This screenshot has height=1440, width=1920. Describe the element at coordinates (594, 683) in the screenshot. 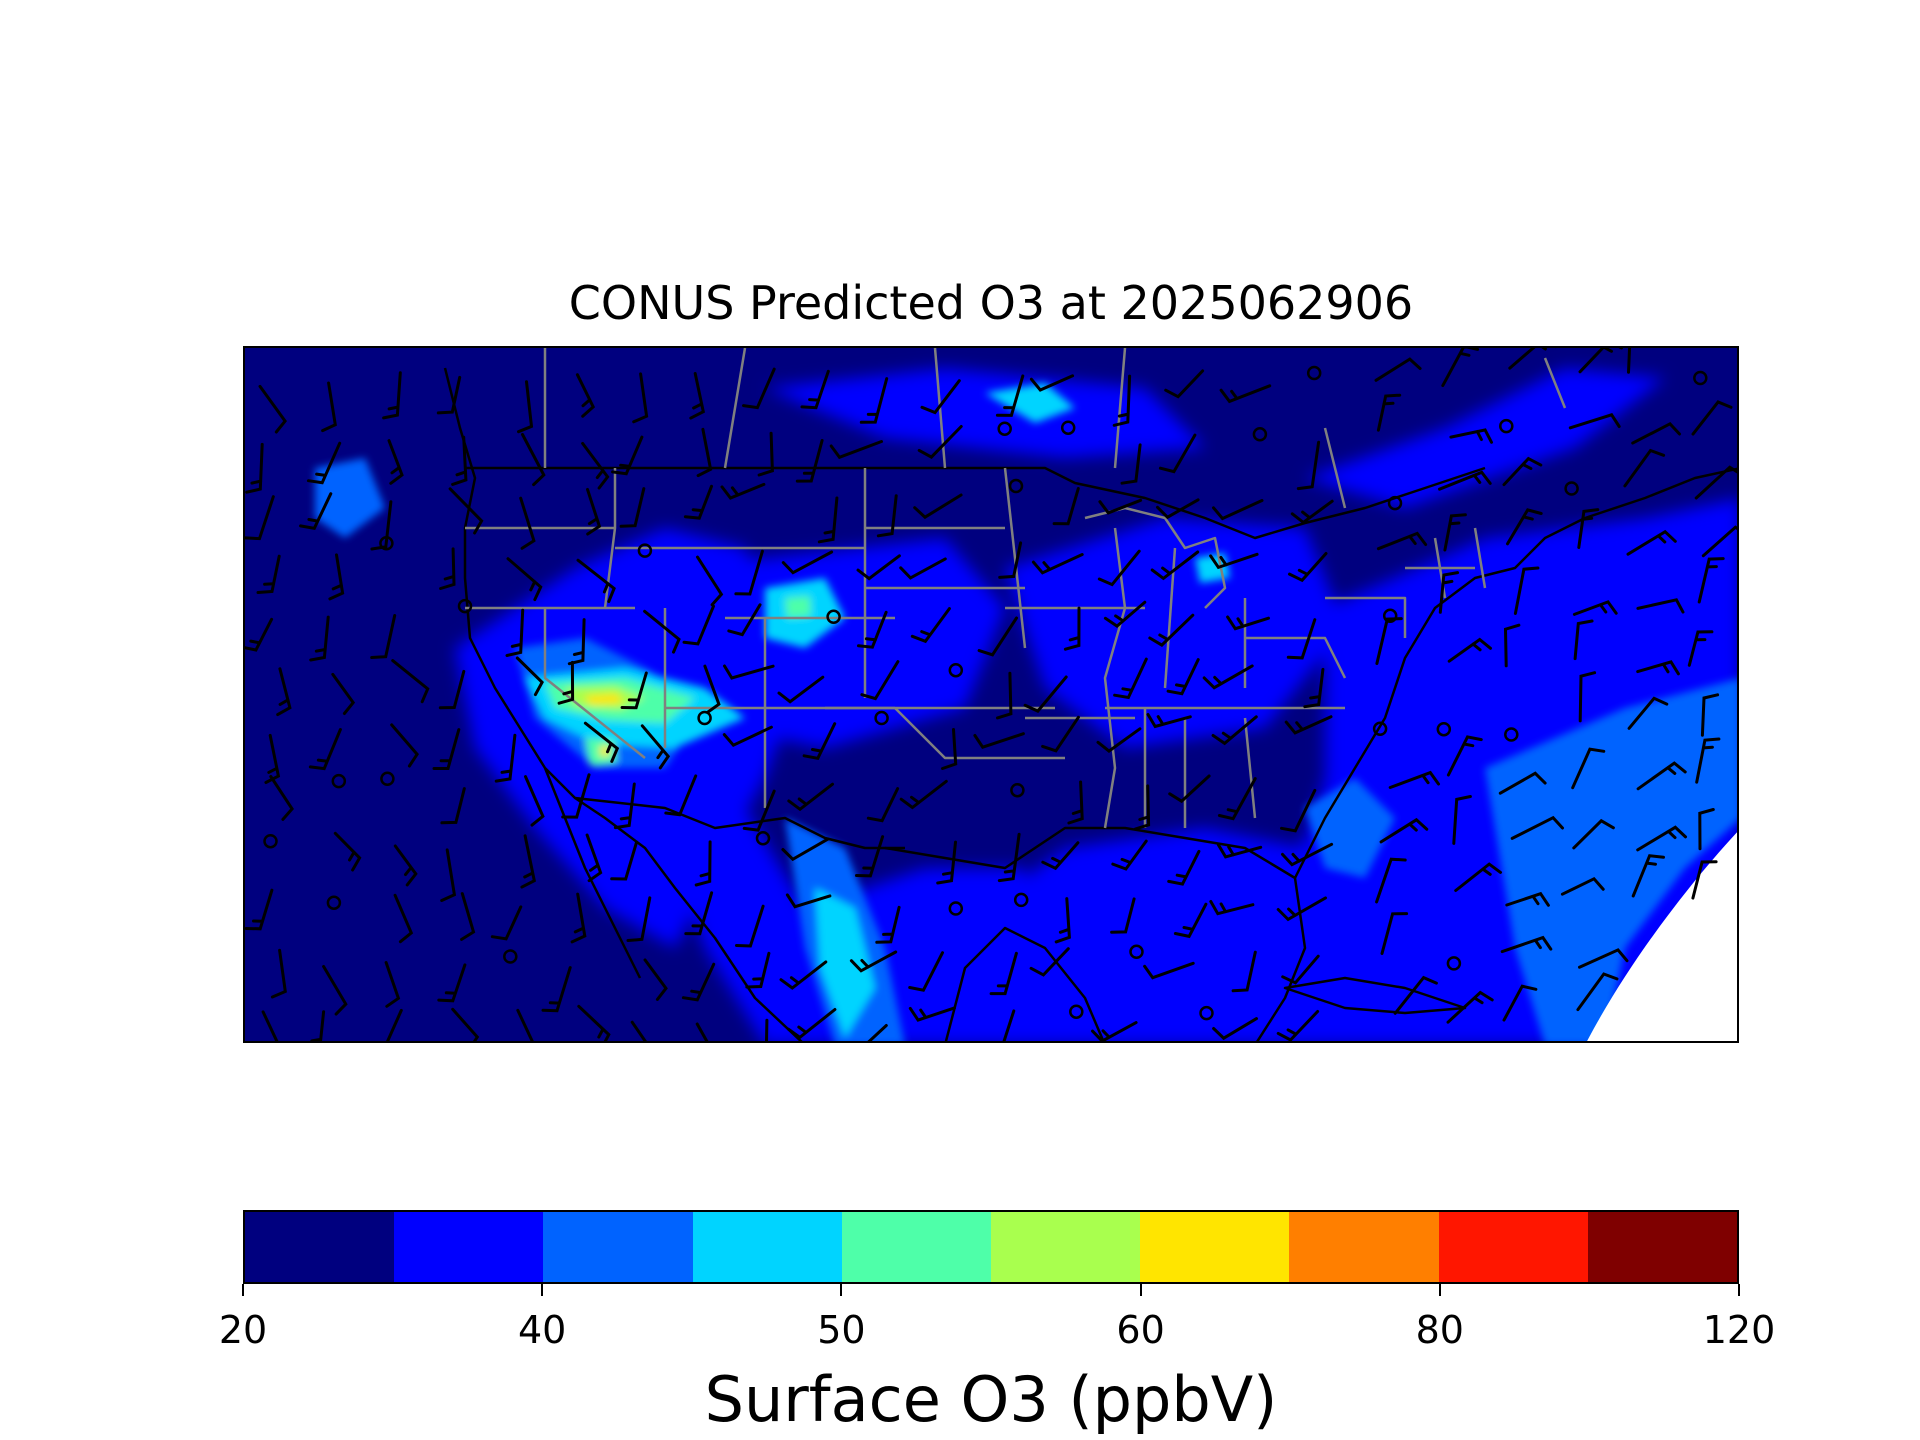

I see `state-border-nv` at that location.